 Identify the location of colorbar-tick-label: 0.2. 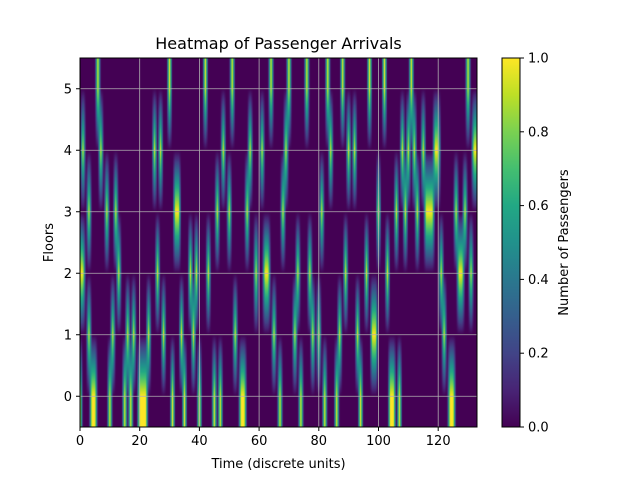
(538, 354).